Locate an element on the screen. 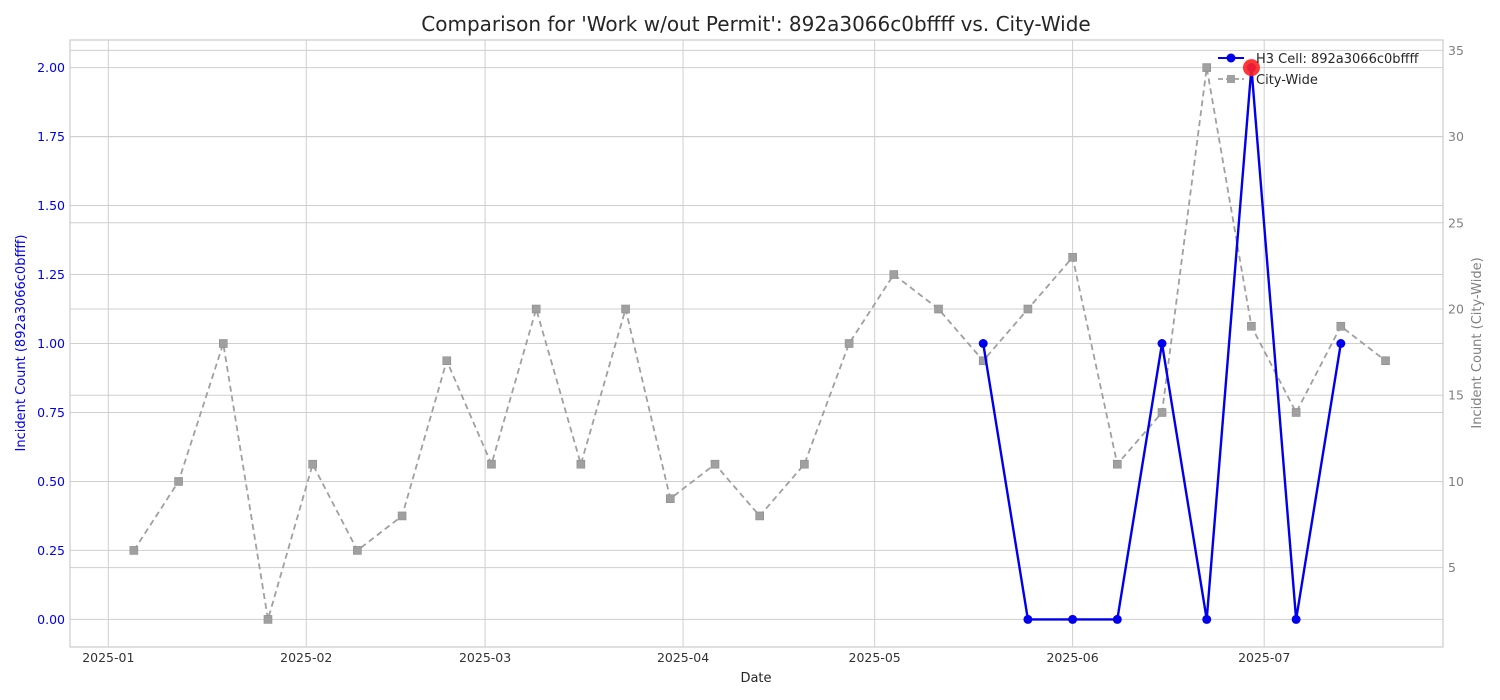  peak-highlight is located at coordinates (1251, 68).